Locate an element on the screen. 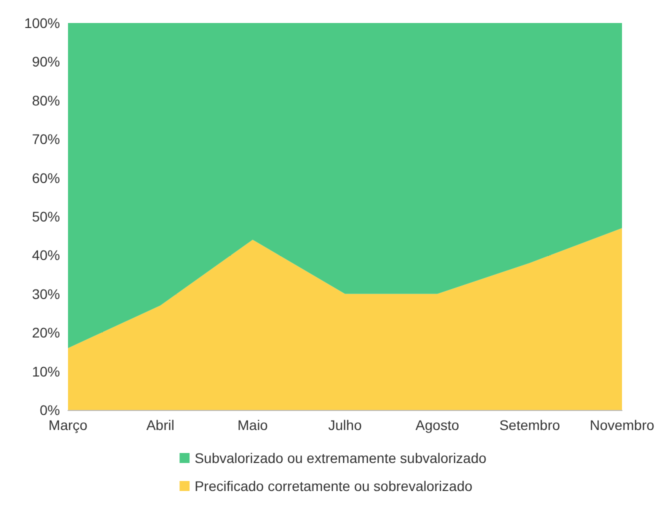  y-tick-label: 70% is located at coordinates (46, 139).